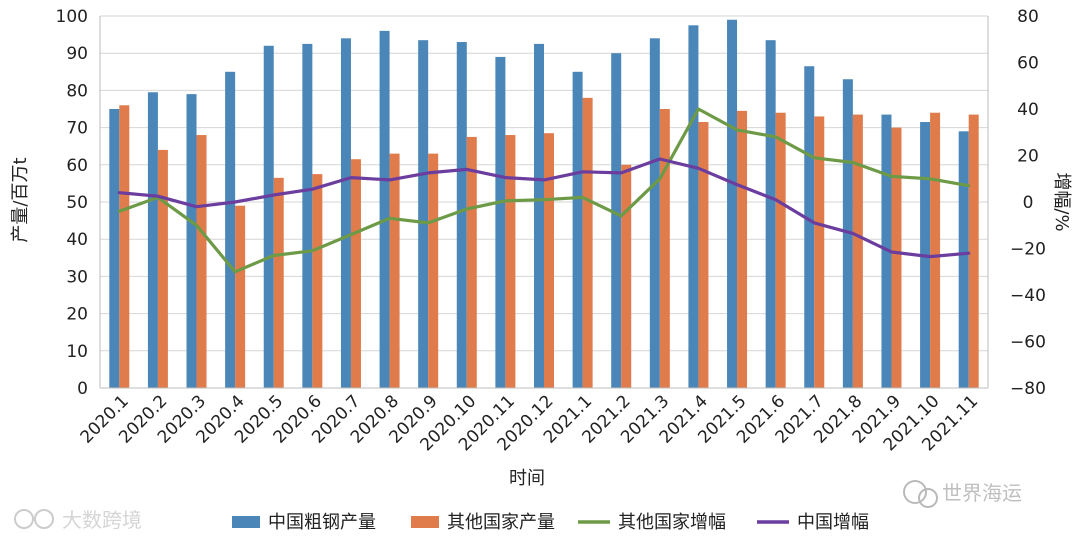  I want to click on bar-china-output-2020.12, so click(539, 216).